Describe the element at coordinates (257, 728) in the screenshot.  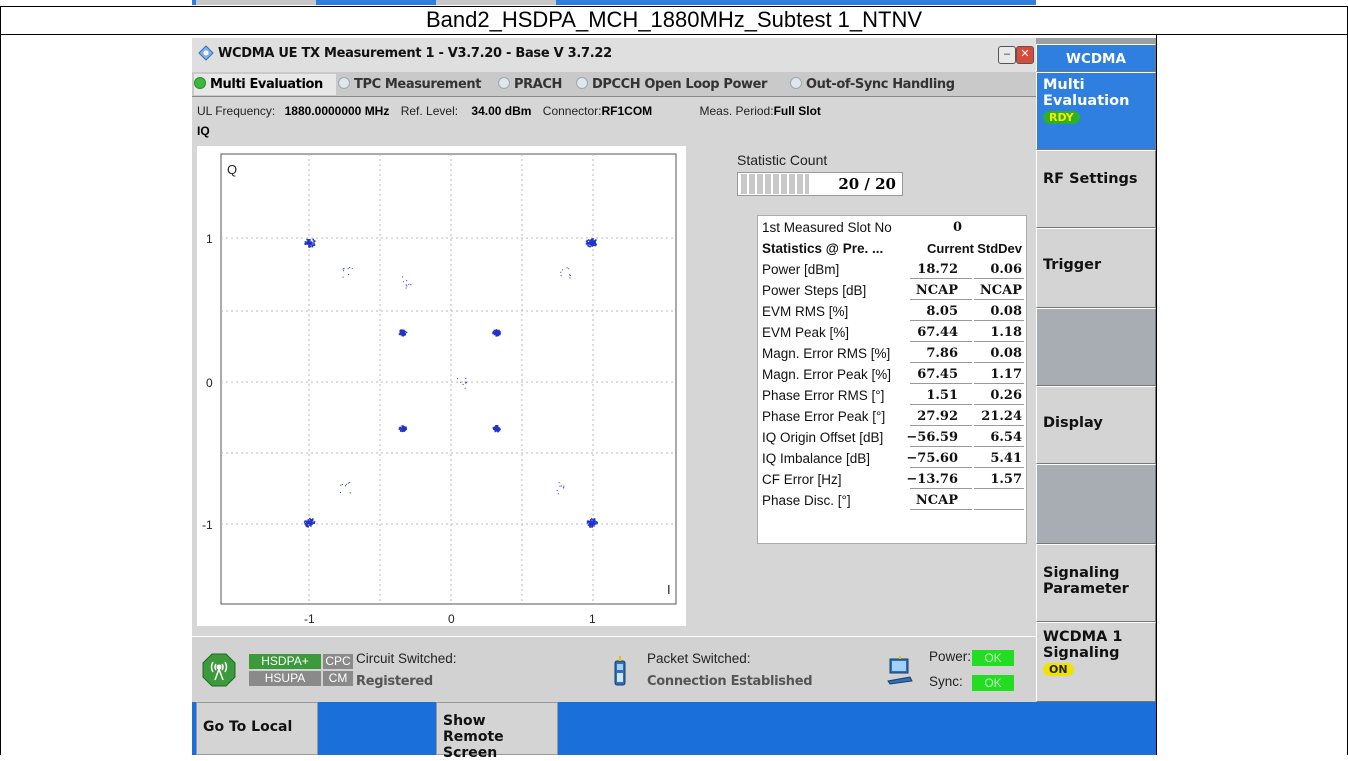
I see `go-to-local-button: Go To Local` at that location.